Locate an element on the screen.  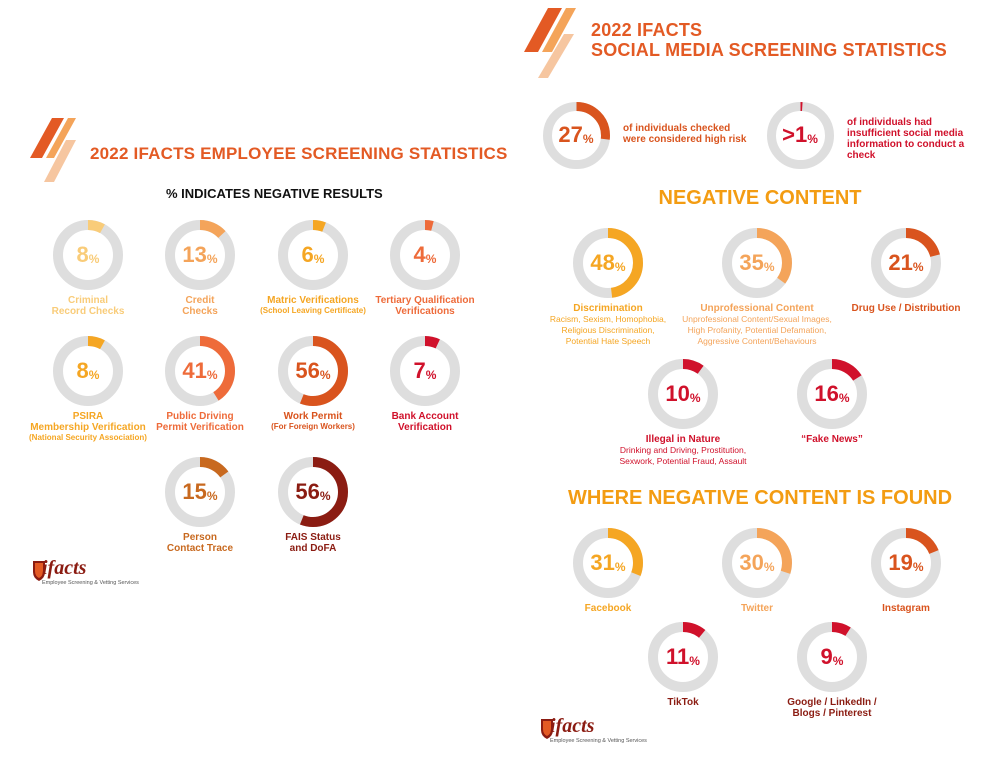
label-line: Person is located at coordinates (200, 537).